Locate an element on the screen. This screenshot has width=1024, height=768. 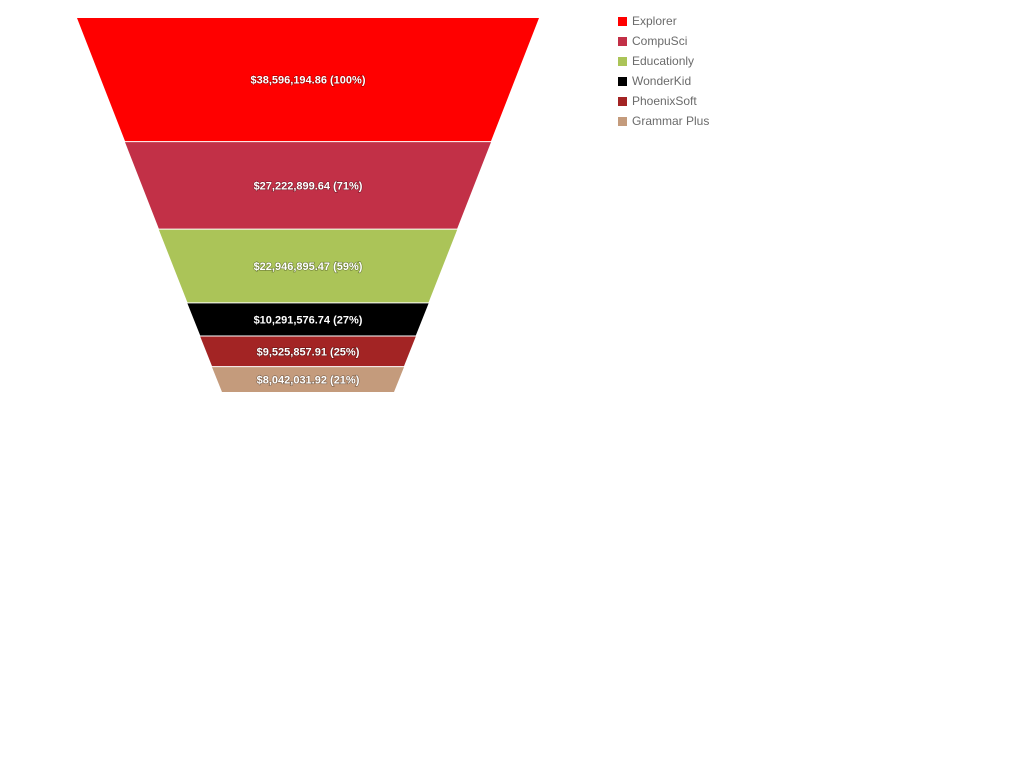
funnel-segment-educationly is located at coordinates (308, 266).